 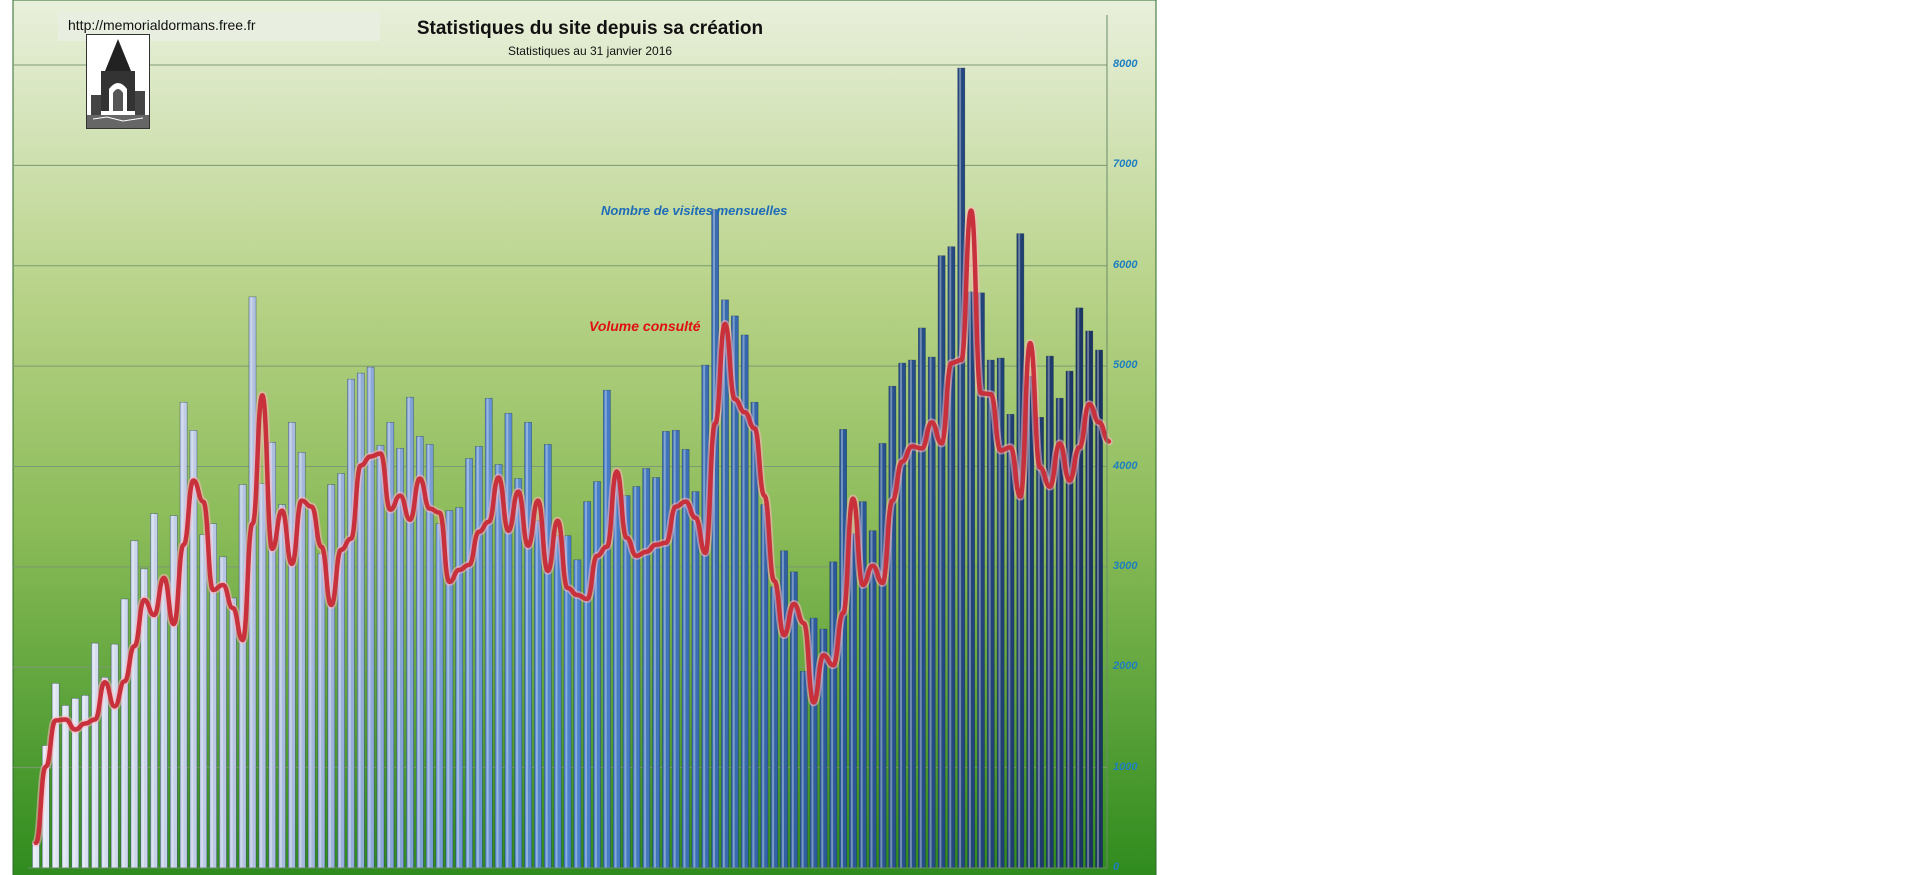 I want to click on y-tick-label: 3000, so click(x=1125, y=565).